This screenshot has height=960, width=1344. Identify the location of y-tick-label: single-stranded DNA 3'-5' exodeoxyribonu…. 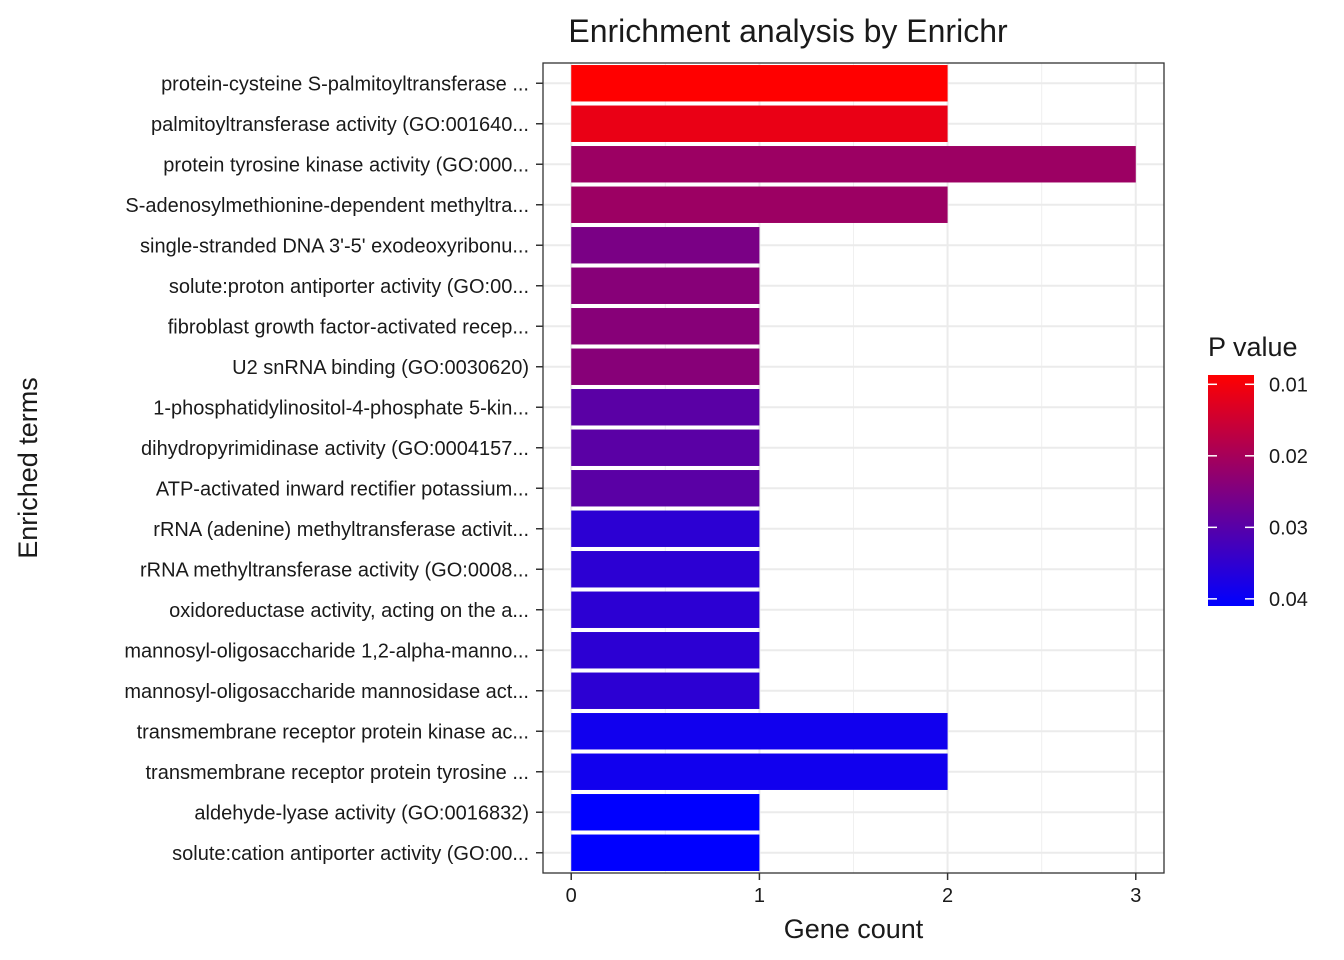
(334, 246).